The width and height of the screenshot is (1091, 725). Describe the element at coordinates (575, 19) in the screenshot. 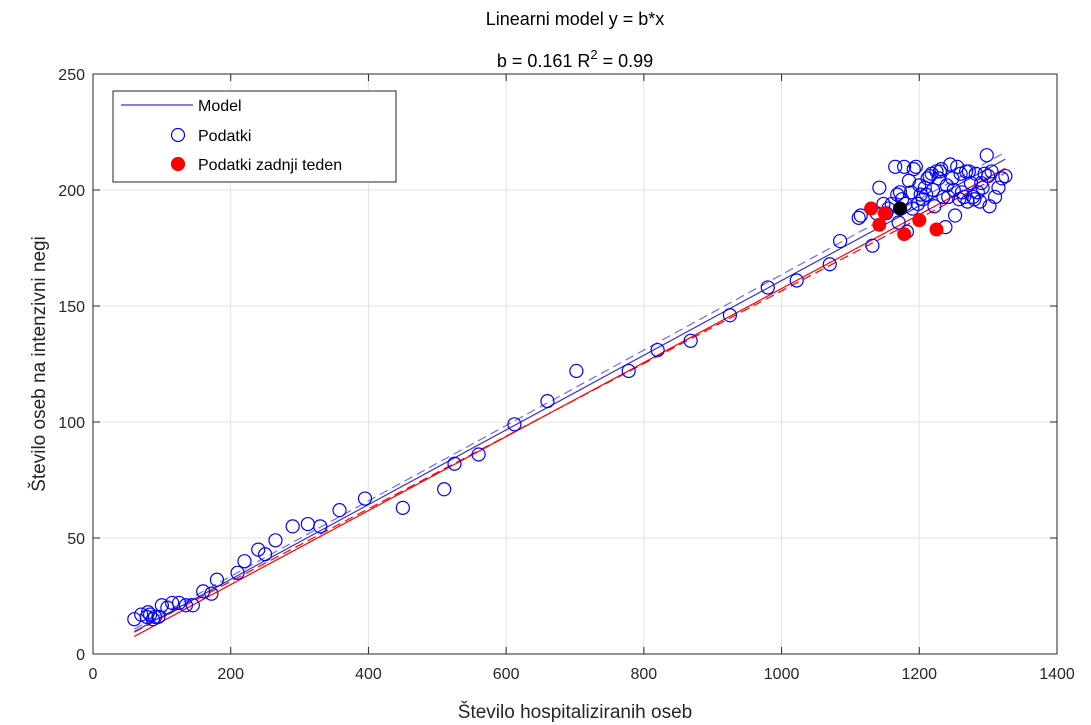

I see `chart-title-line1: Linearni model y = b*x` at that location.